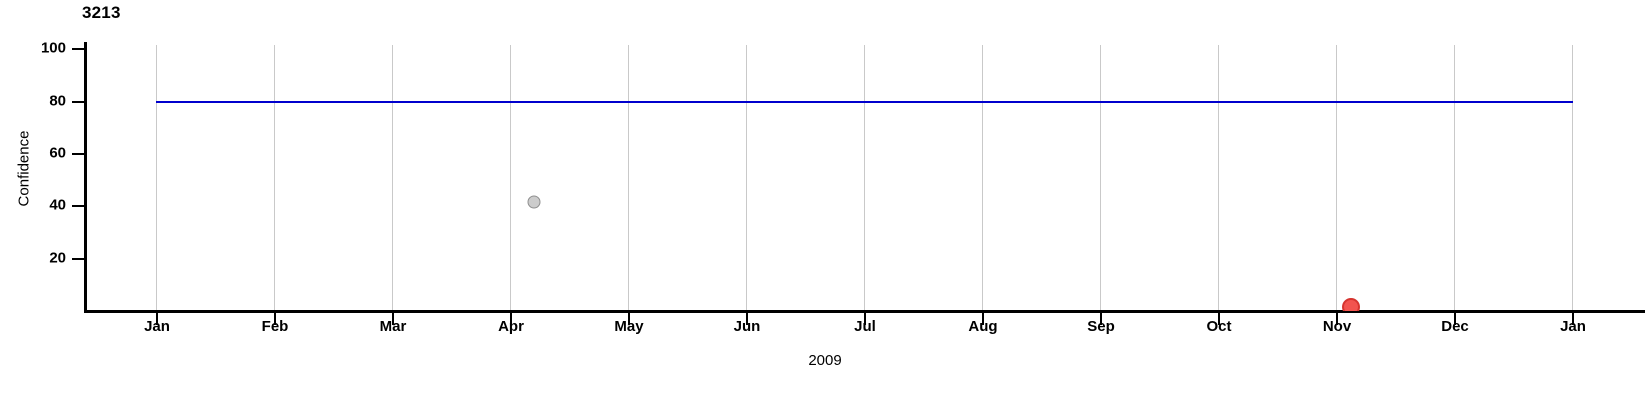 The image size is (1650, 400). I want to click on x-tick-mark-may, so click(629, 319).